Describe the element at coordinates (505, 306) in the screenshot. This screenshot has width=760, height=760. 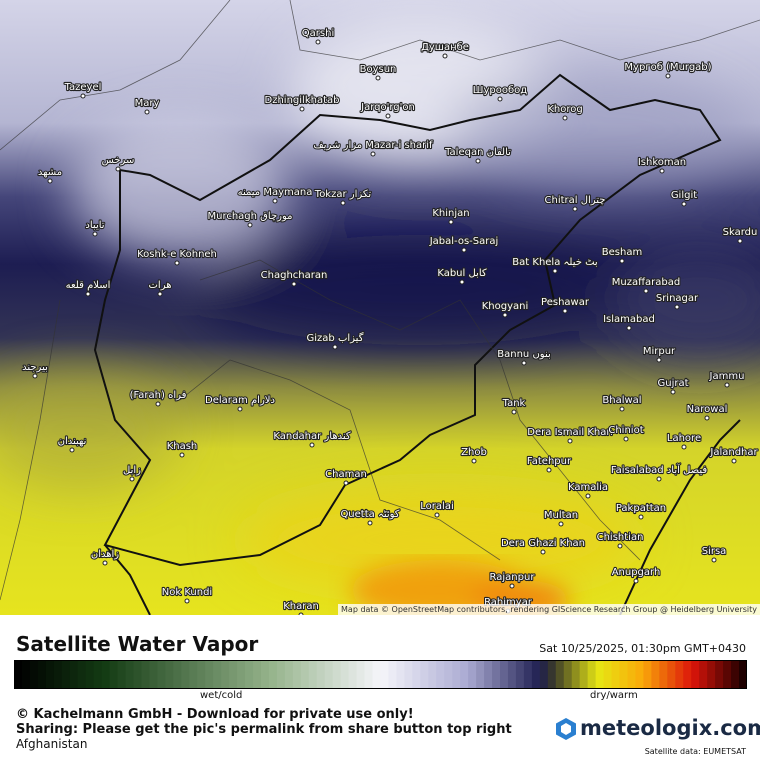
I see `place-label: Khogyani` at that location.